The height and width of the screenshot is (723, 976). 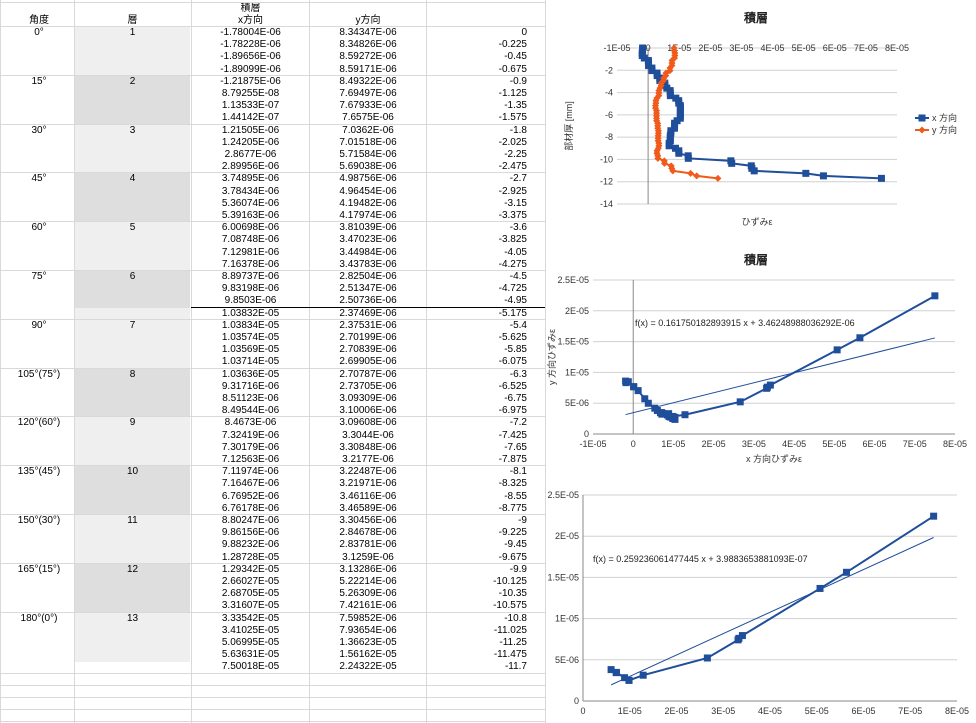 I want to click on height-cell: -11.025, so click(x=510, y=630).